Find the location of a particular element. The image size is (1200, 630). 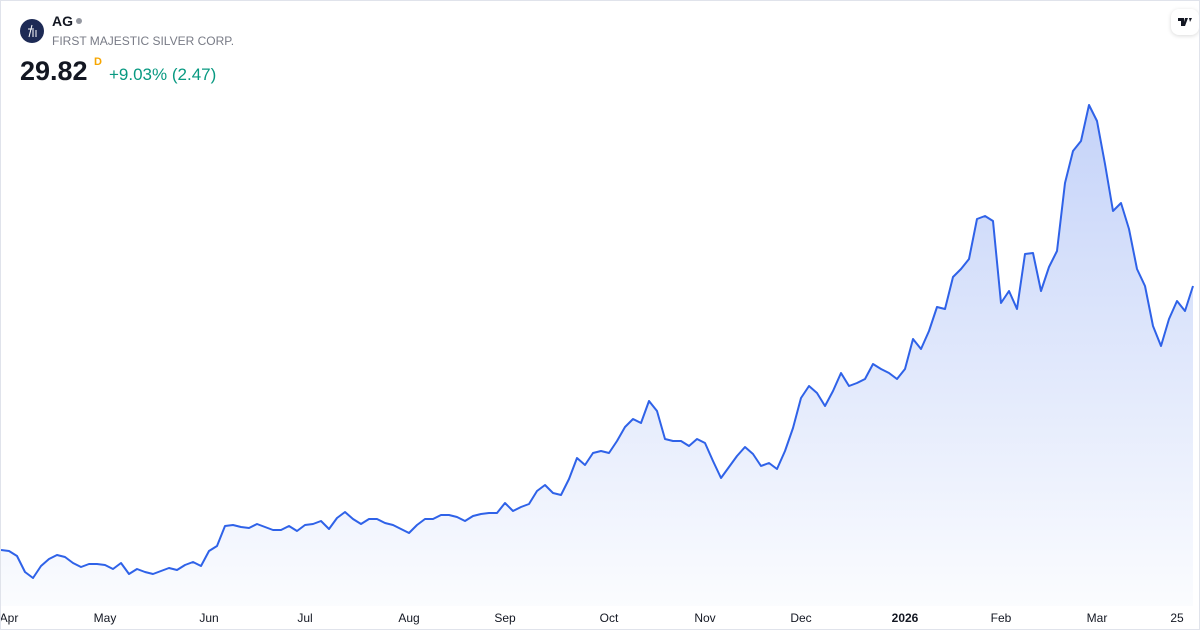

x-tick-label: Feb is located at coordinates (1001, 618).